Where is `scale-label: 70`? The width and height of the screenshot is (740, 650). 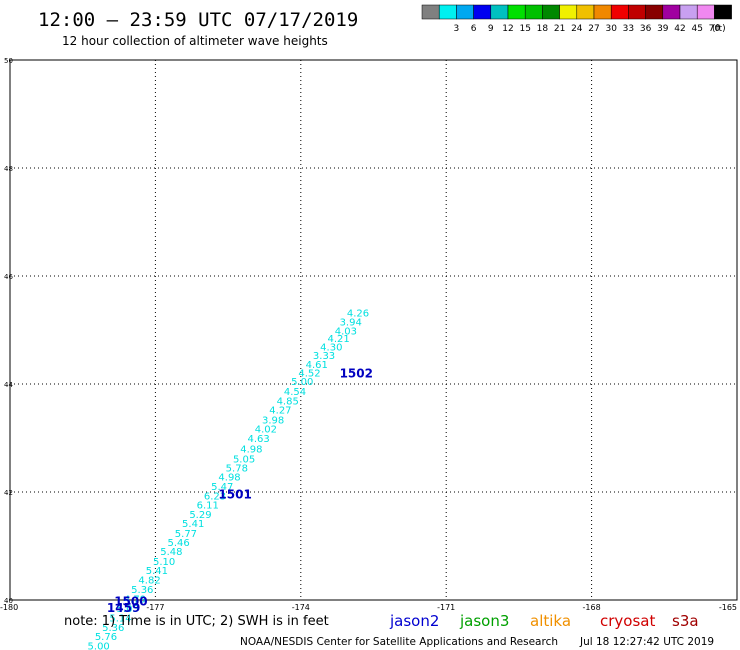
scale-label: 70 is located at coordinates (715, 29).